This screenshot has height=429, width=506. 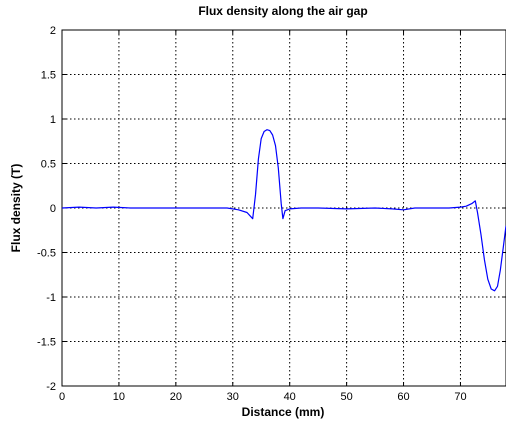 I want to click on chart-title: Flux density along the air gap, so click(x=282, y=11).